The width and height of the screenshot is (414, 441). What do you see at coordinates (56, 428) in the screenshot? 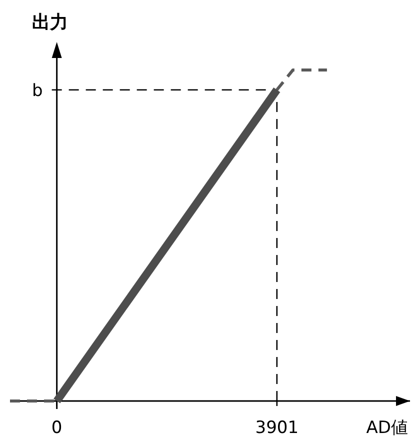
I see `x-tick-label: 0` at bounding box center [56, 428].